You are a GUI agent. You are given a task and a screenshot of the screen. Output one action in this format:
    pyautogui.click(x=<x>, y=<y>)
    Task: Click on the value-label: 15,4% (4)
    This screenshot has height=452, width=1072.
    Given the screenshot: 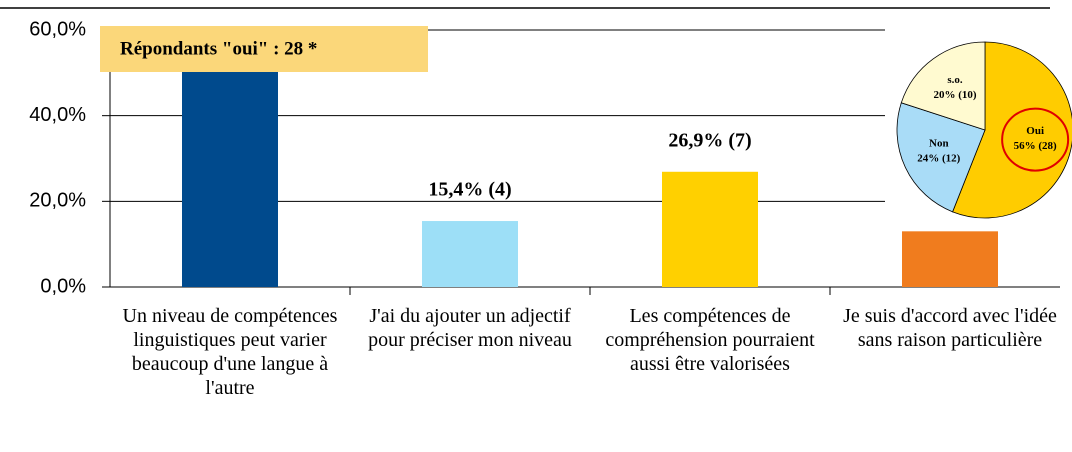 What is the action you would take?
    pyautogui.click(x=469, y=190)
    